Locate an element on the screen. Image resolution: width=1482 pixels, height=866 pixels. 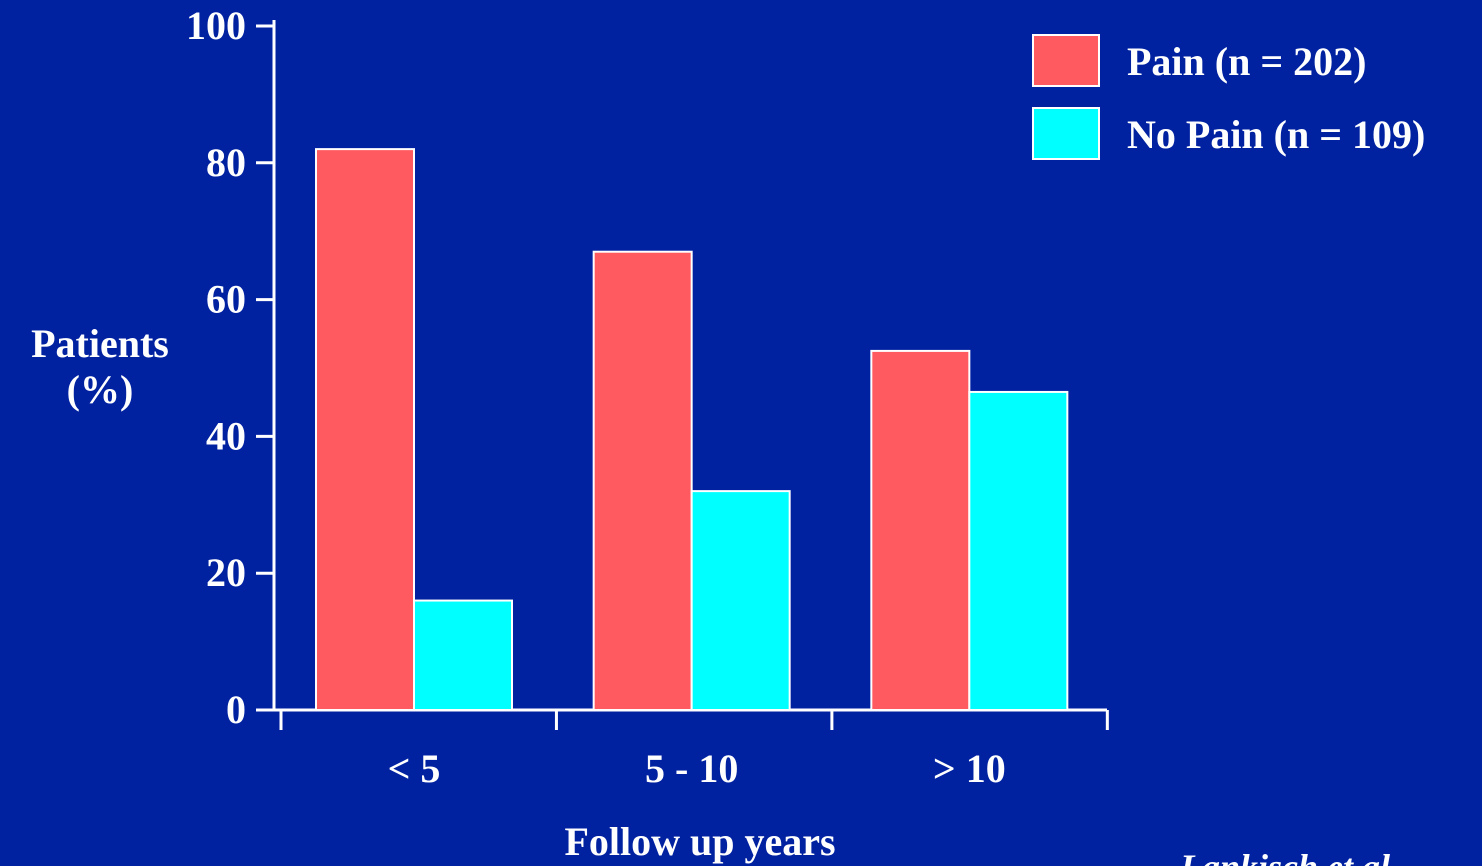
y-axis-label-line-1: Patients is located at coordinates (100, 343).